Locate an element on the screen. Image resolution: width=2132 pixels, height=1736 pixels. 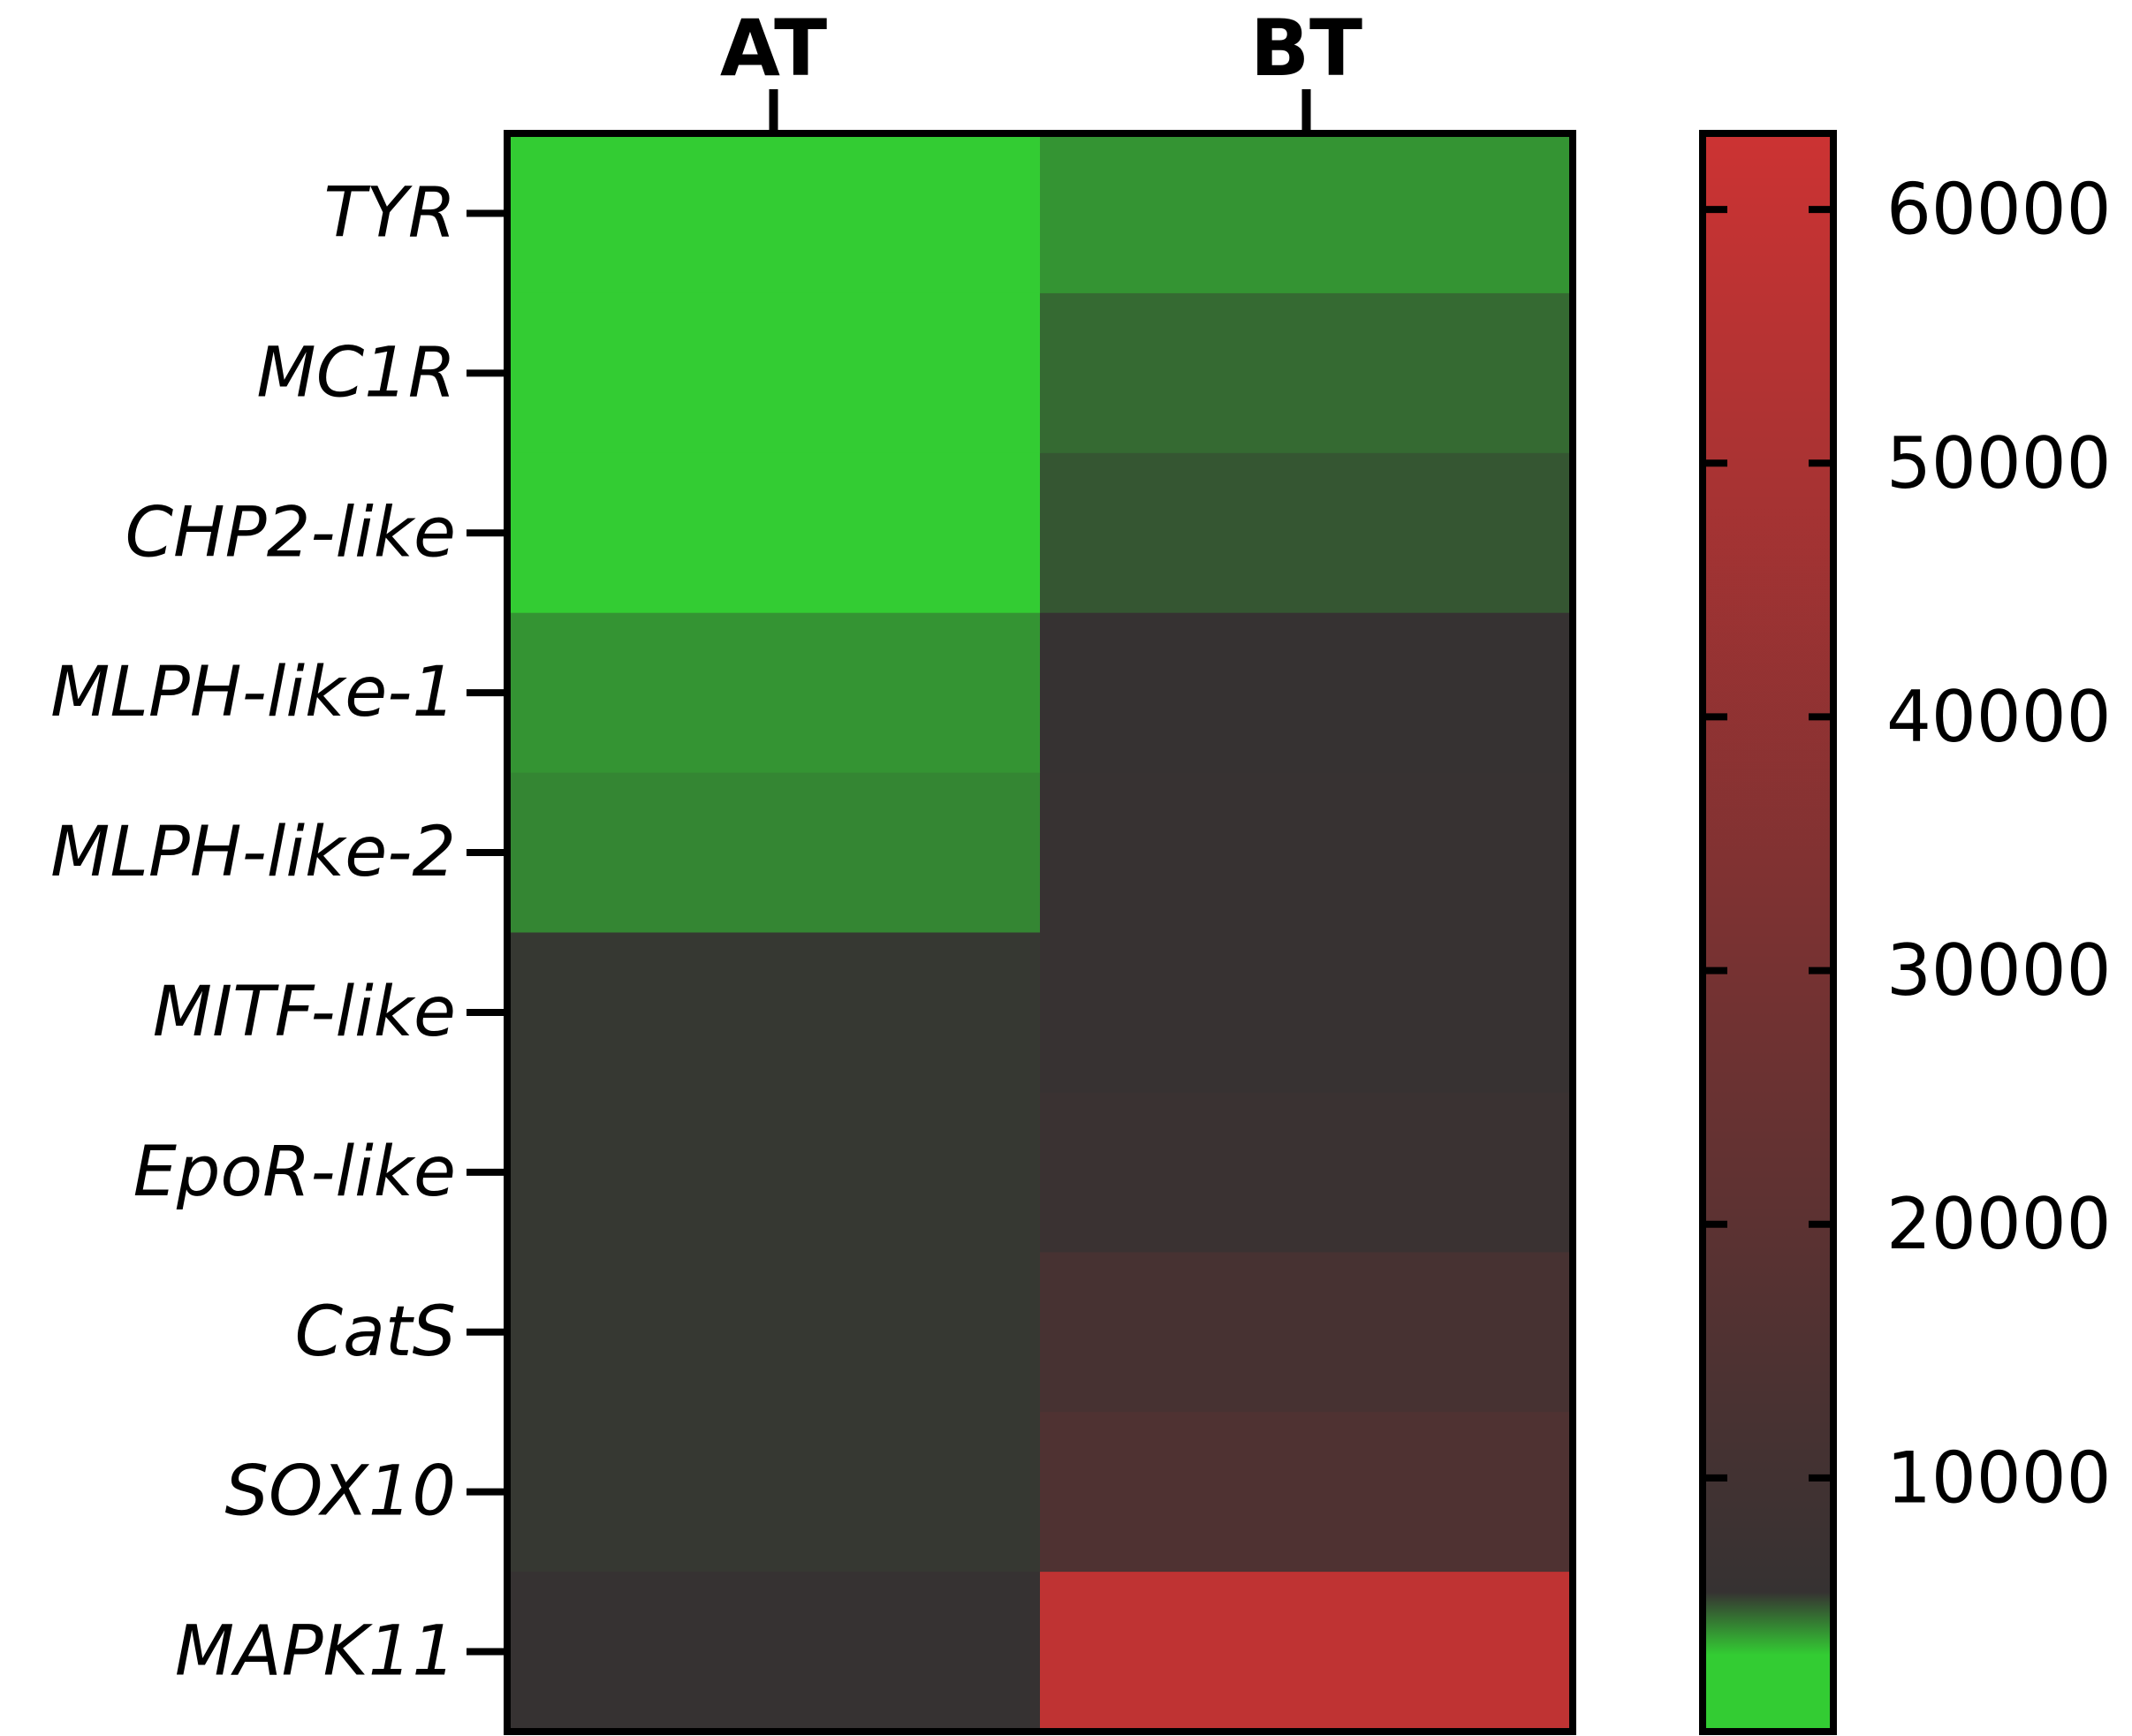
heatmap-cell-tyr-at is located at coordinates (774, 213).